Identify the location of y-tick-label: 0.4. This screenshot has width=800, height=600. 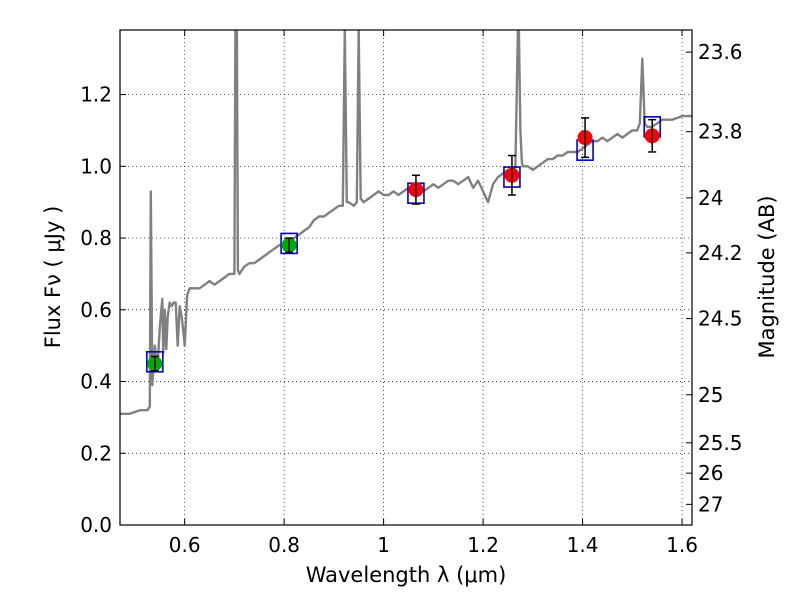
(96, 382).